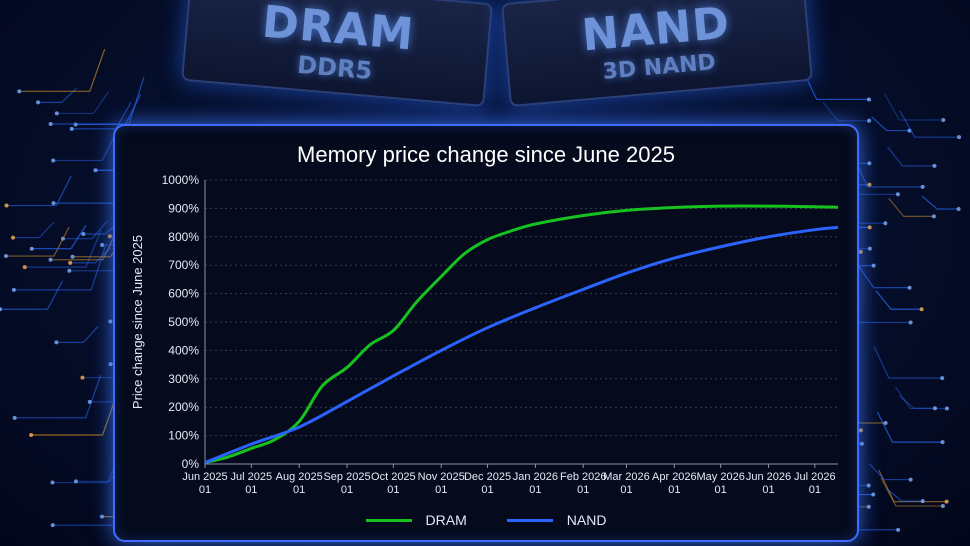 Image resolution: width=970 pixels, height=546 pixels. Describe the element at coordinates (583, 477) in the screenshot. I see `x-tick-label: Feb 2026` at that location.